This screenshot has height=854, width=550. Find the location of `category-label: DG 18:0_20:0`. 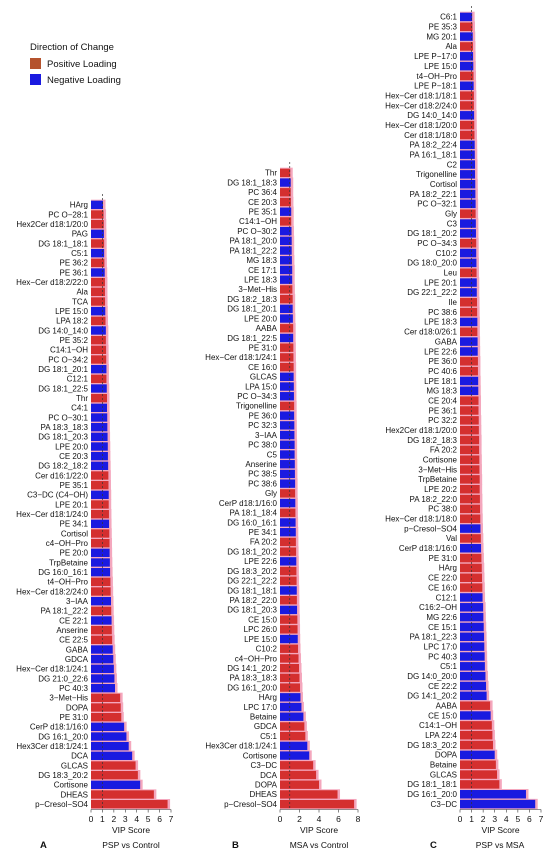

category-label: DG 18:0_20:0 is located at coordinates (432, 263).